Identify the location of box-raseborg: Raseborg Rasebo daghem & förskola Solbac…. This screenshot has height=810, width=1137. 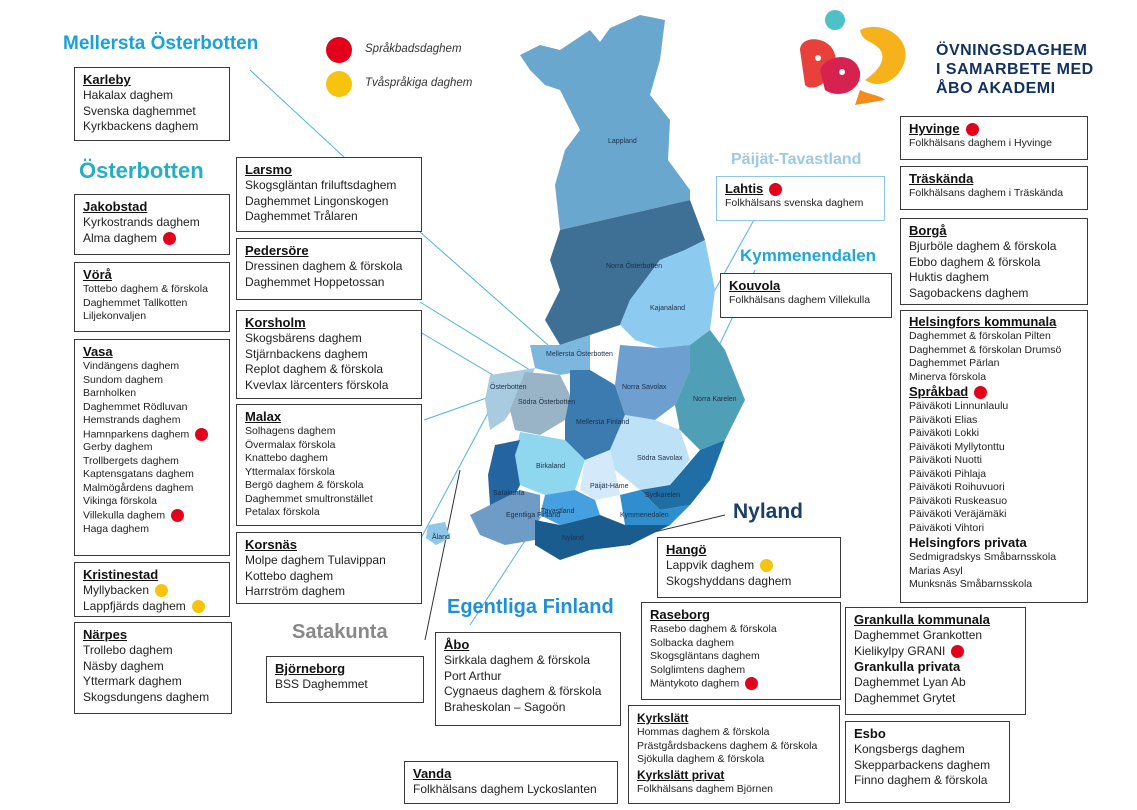
(741, 651).